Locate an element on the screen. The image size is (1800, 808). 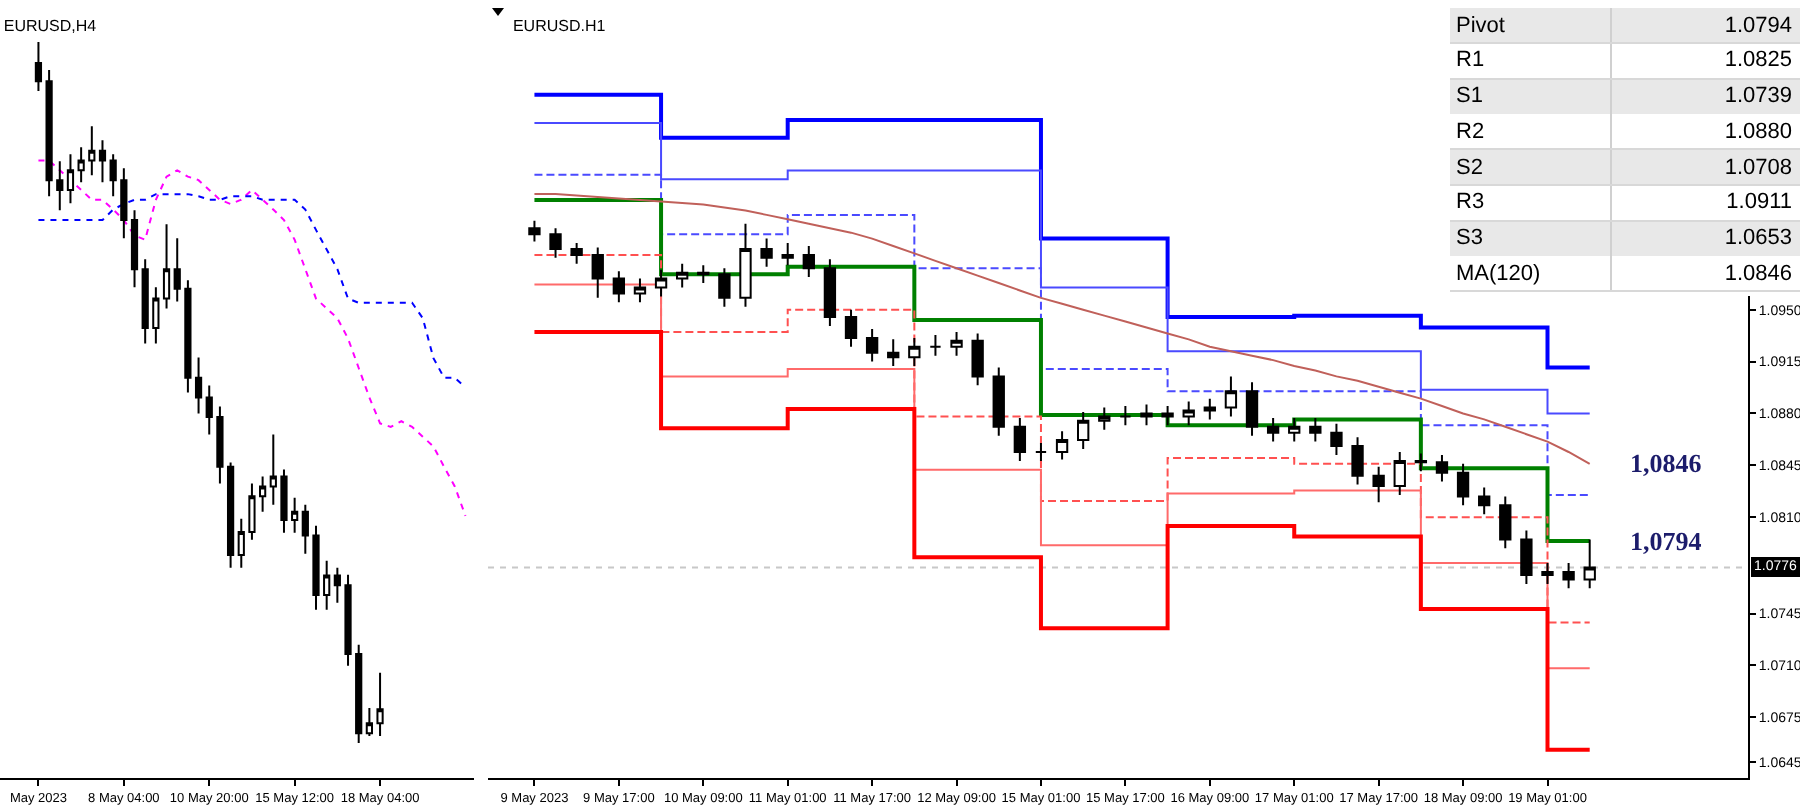
text: 1.0794 is located at coordinates (1758, 25).